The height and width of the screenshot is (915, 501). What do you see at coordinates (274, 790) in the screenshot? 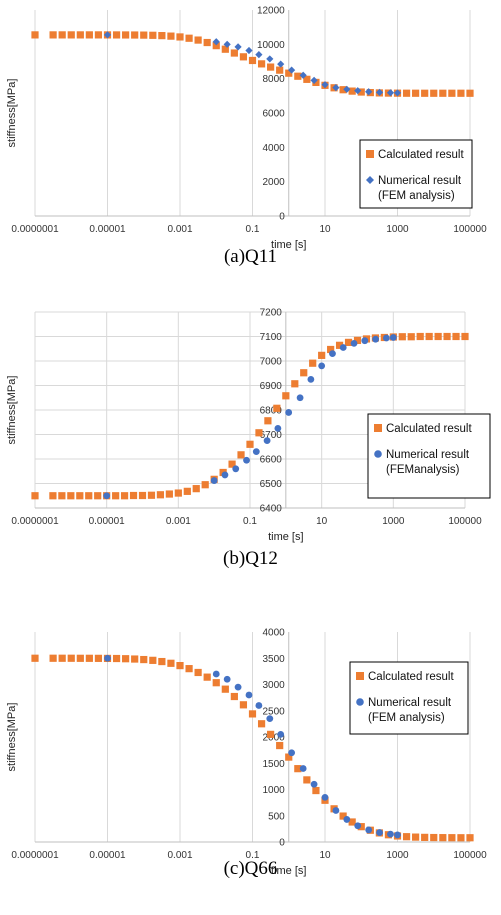
I see `y-tick-label: 1000` at bounding box center [274, 790].